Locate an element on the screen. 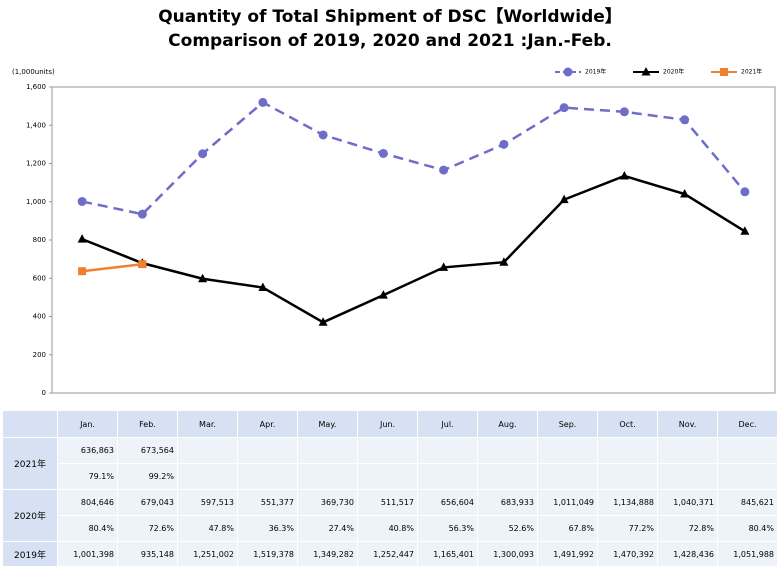 This screenshot has width=780, height=569. y-tick-label: 800 is located at coordinates (39, 240).